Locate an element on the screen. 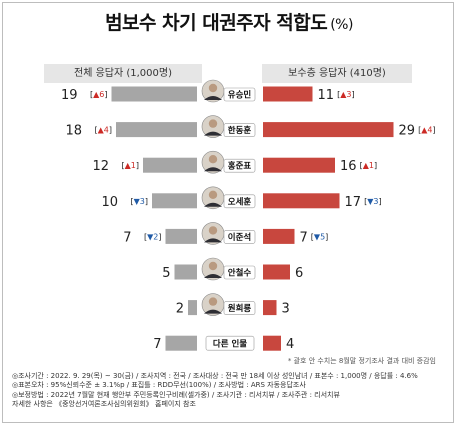  change-all-3: [▼3] is located at coordinates (140, 201).